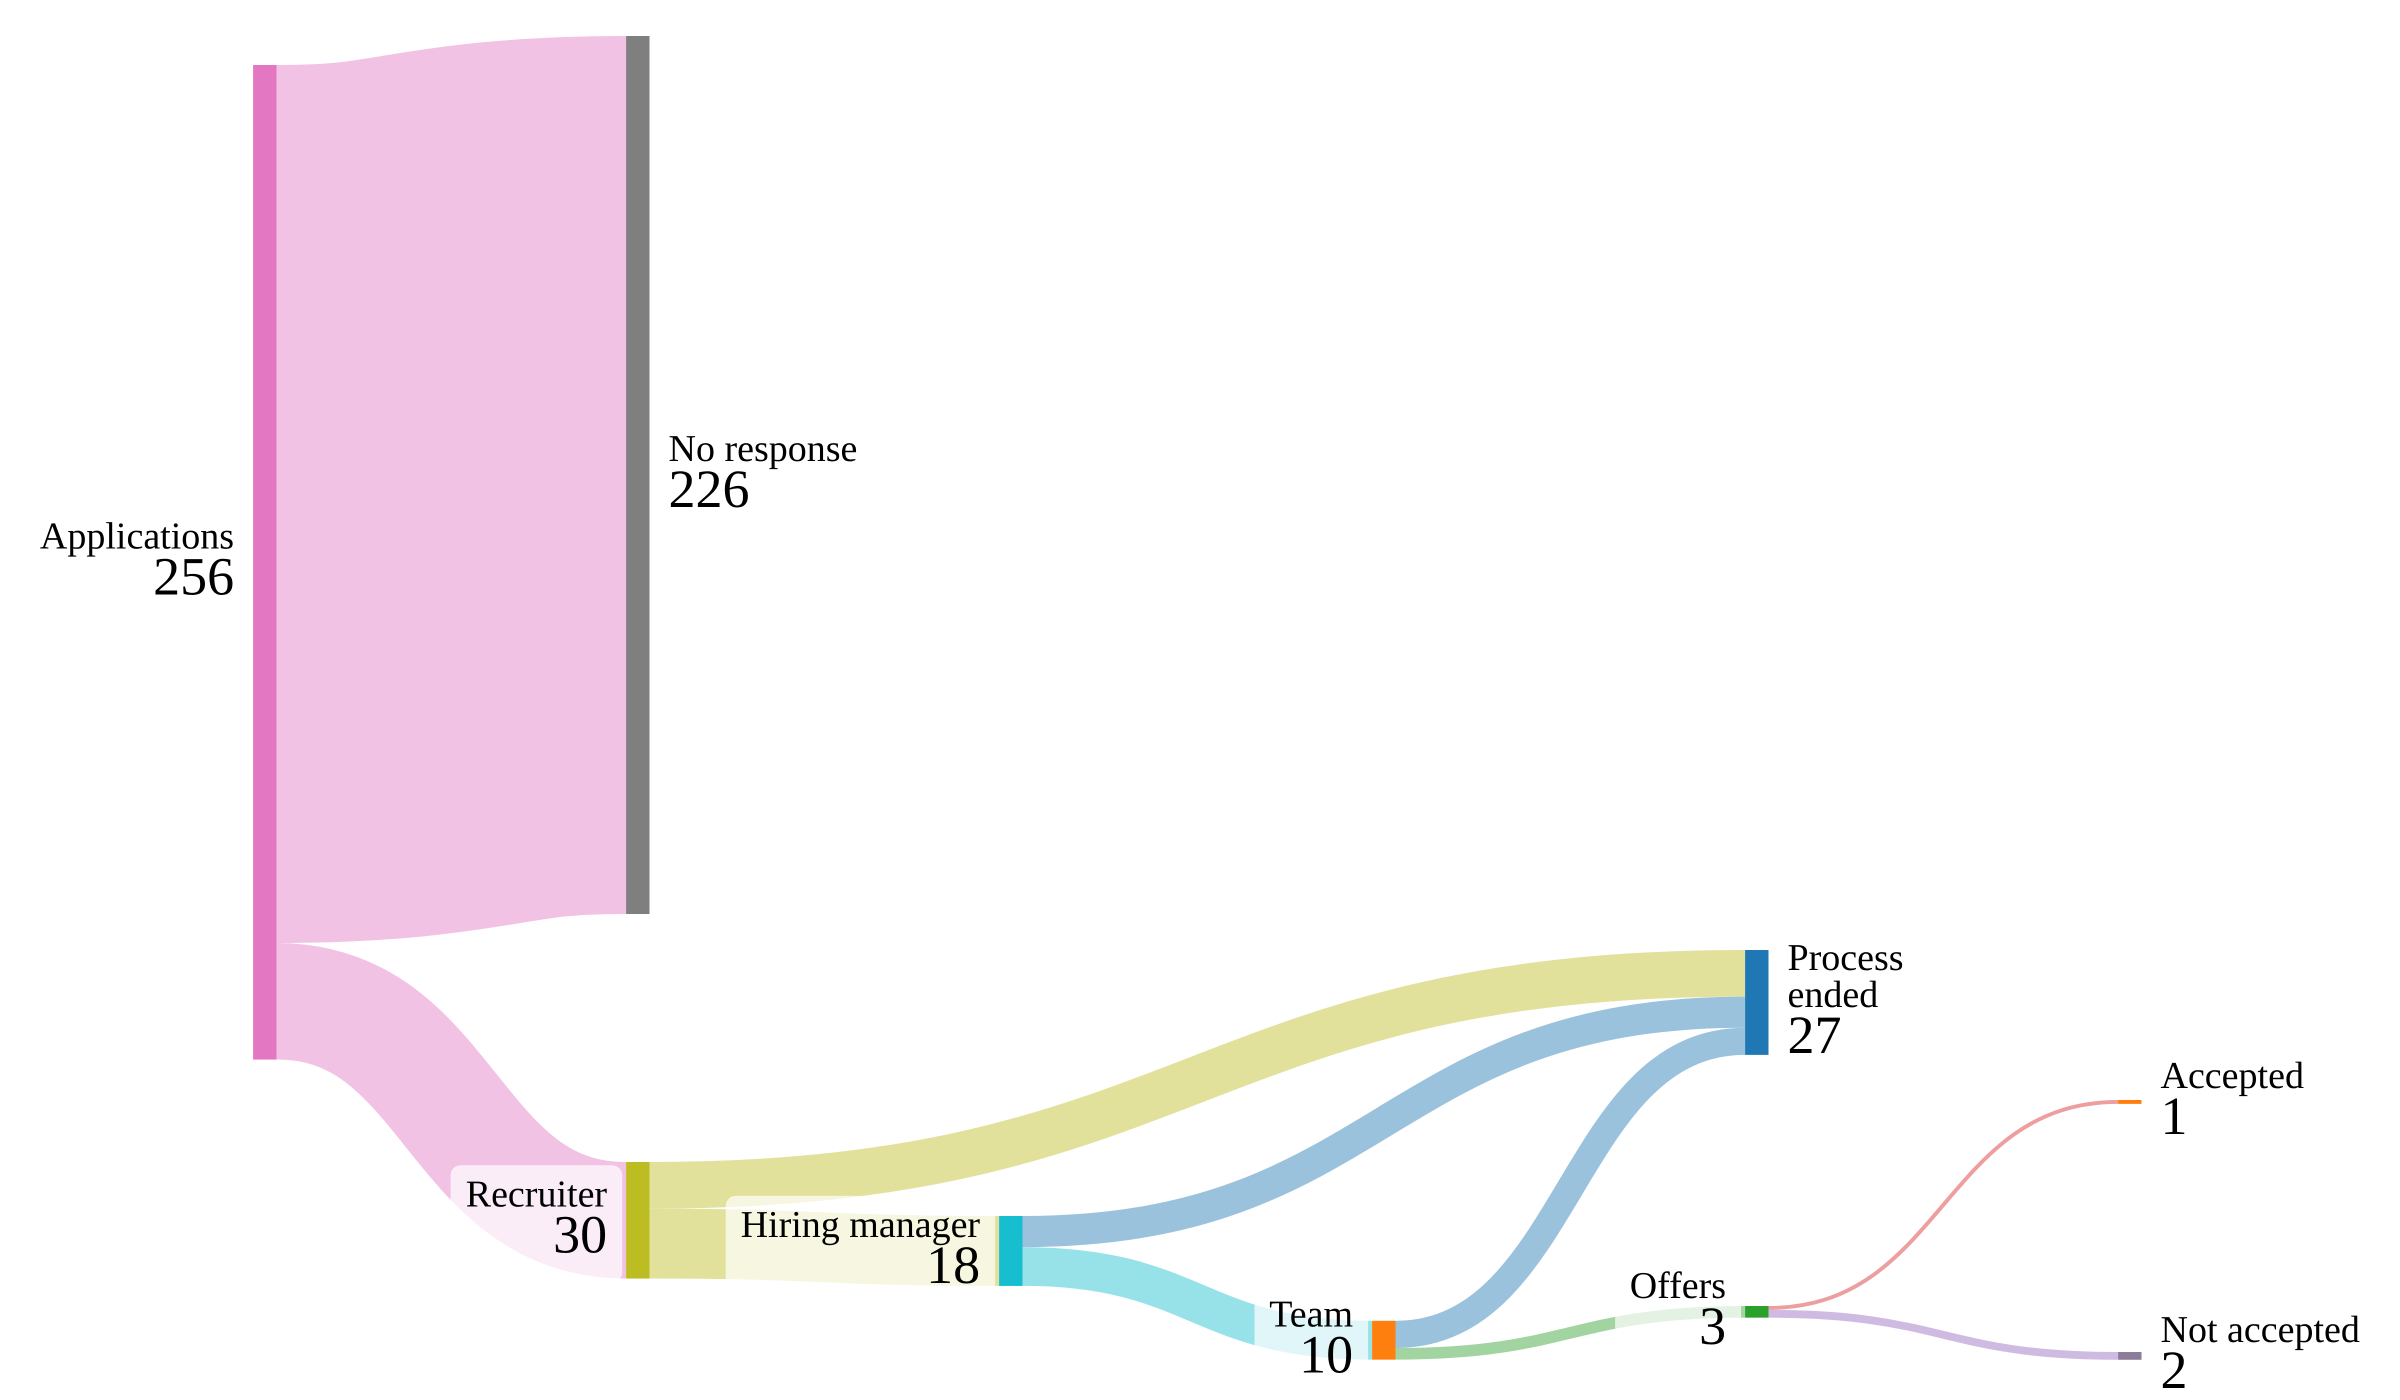  I want to click on svg-text: 1, so click(2174, 1116).